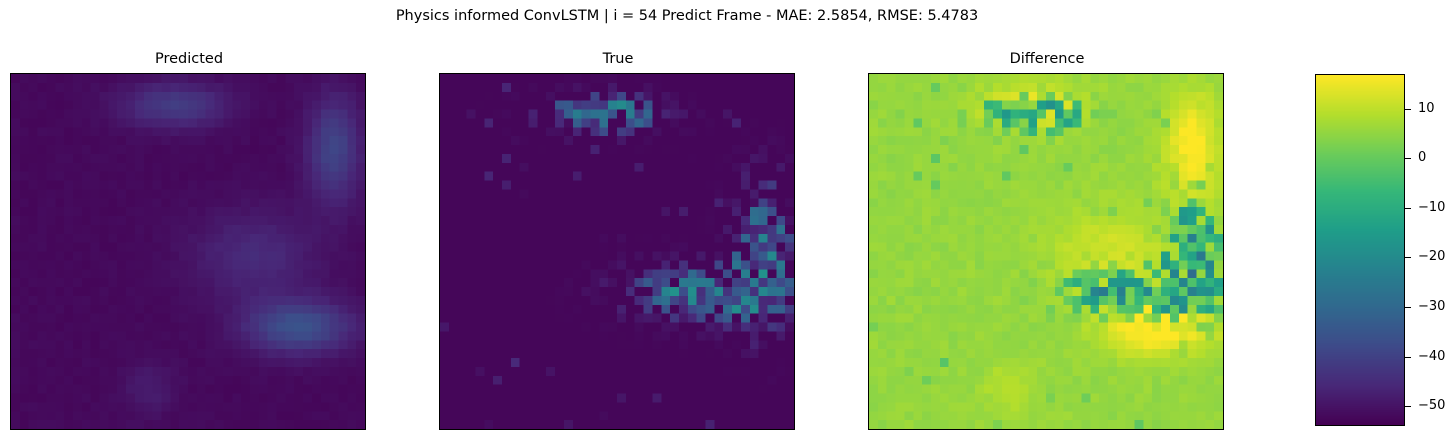 Image resolution: width=1454 pixels, height=441 pixels. I want to click on colorbar-tick-label: −20, so click(1432, 257).